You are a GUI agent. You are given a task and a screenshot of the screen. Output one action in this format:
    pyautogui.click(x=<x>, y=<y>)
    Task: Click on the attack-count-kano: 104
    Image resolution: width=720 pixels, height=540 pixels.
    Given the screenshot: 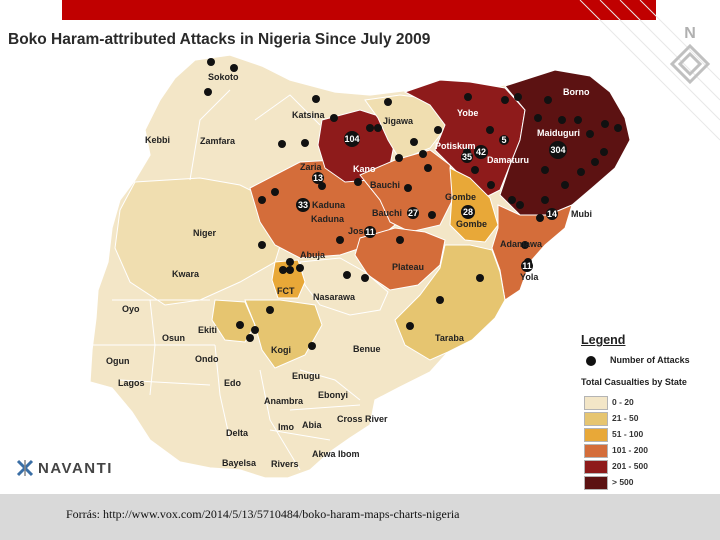 What is the action you would take?
    pyautogui.click(x=351, y=139)
    